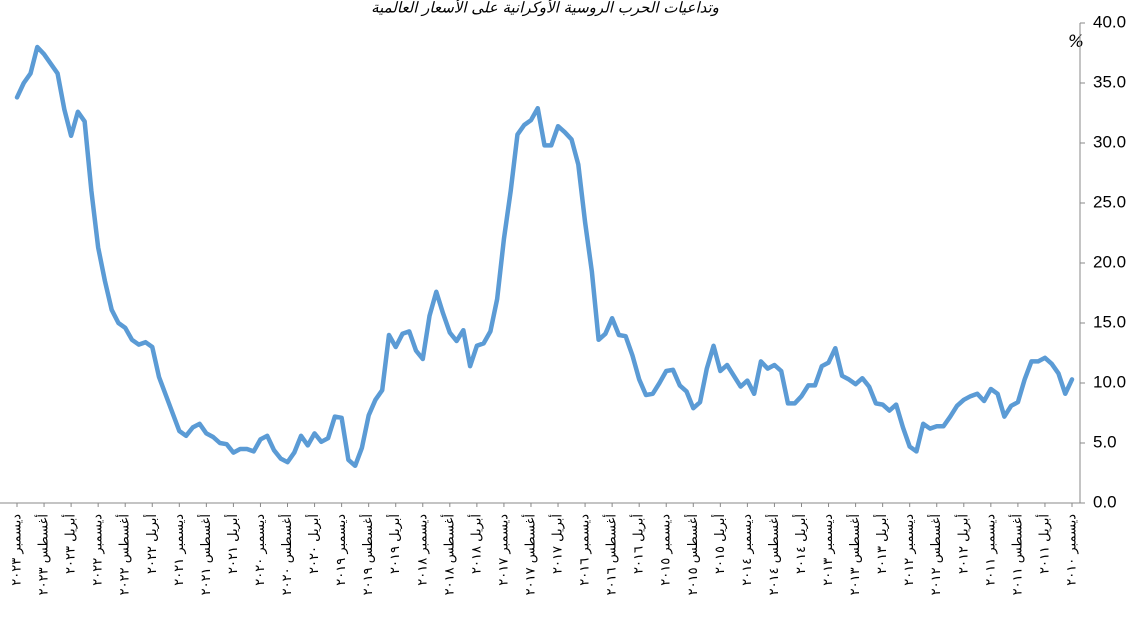 The height and width of the screenshot is (633, 1140). What do you see at coordinates (854, 554) in the screenshot?
I see `x-tick-label: أغسطس ٢٠١٣` at bounding box center [854, 554].